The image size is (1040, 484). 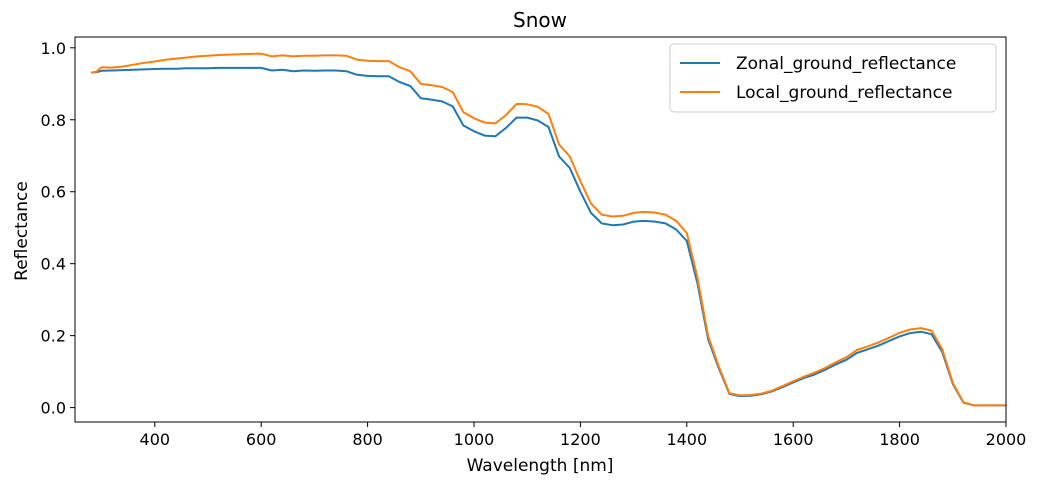 I want to click on y-axis: 0.0 0.2 0.4 0.6 0.8 1.0, so click(x=58, y=228).